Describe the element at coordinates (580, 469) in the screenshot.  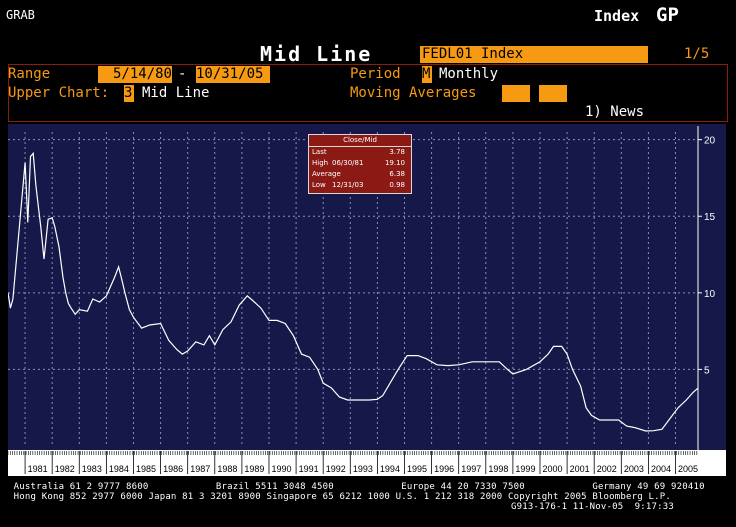
I see `x-tick-label: 2001` at that location.